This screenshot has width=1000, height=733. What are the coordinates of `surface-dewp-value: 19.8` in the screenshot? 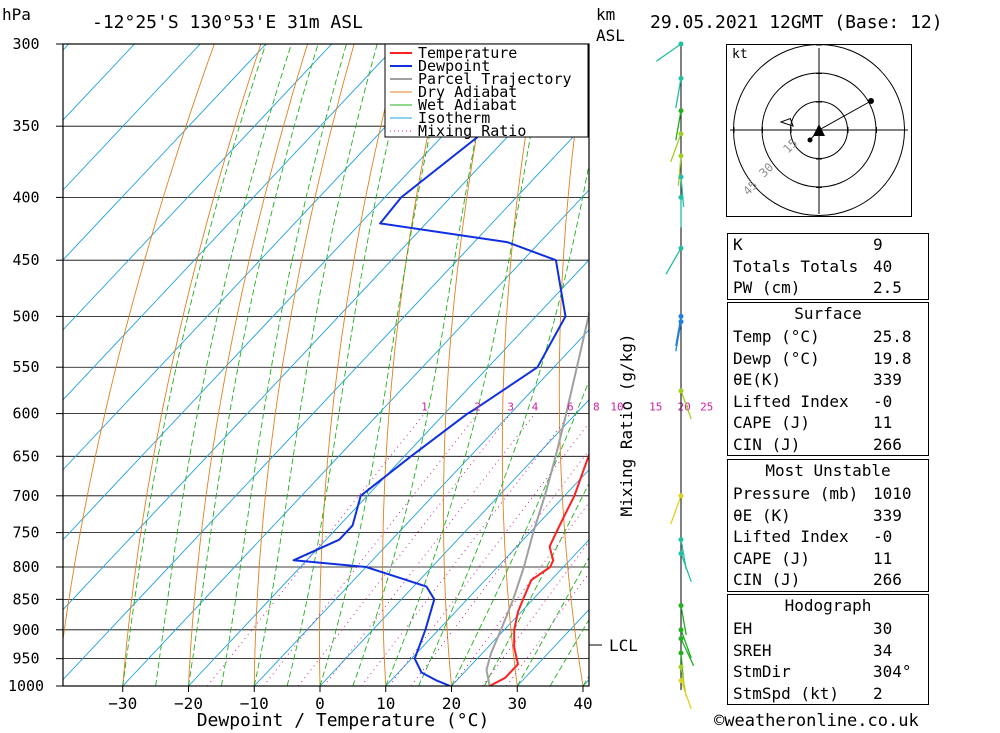 It's located at (892, 358).